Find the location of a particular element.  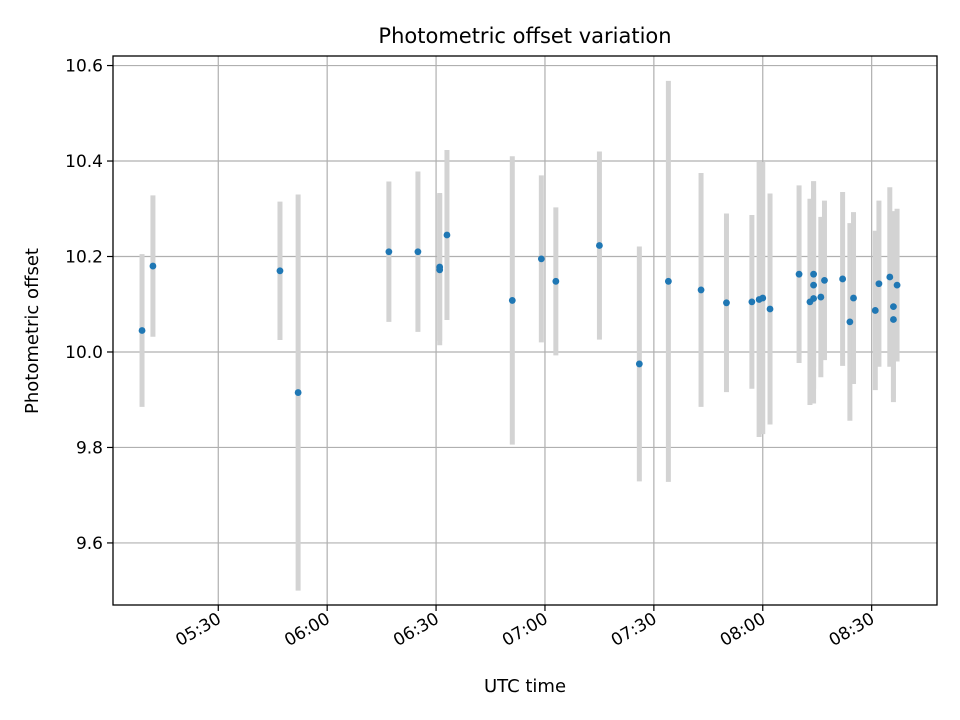

y-tick-label: 10.0 is located at coordinates (84, 353).